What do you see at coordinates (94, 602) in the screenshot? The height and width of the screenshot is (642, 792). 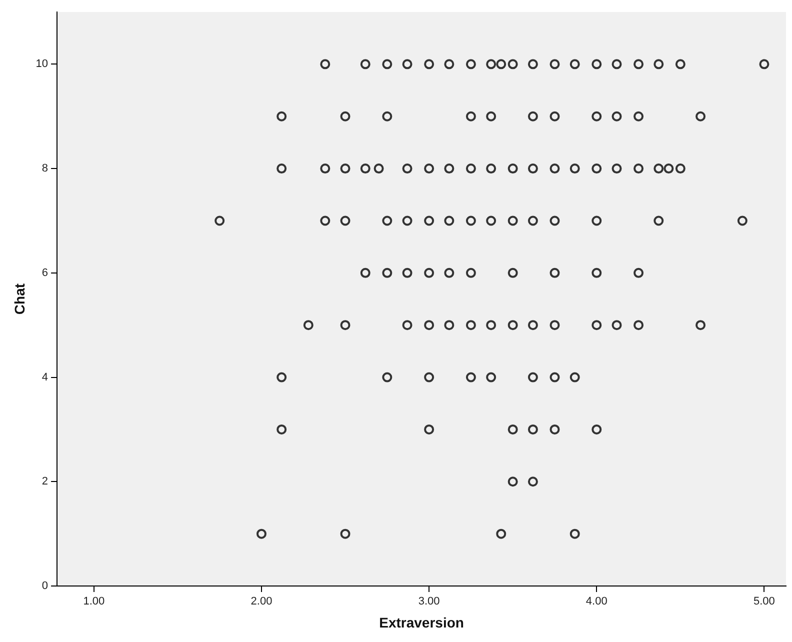 I see `x-tick-label: 1.00` at bounding box center [94, 602].